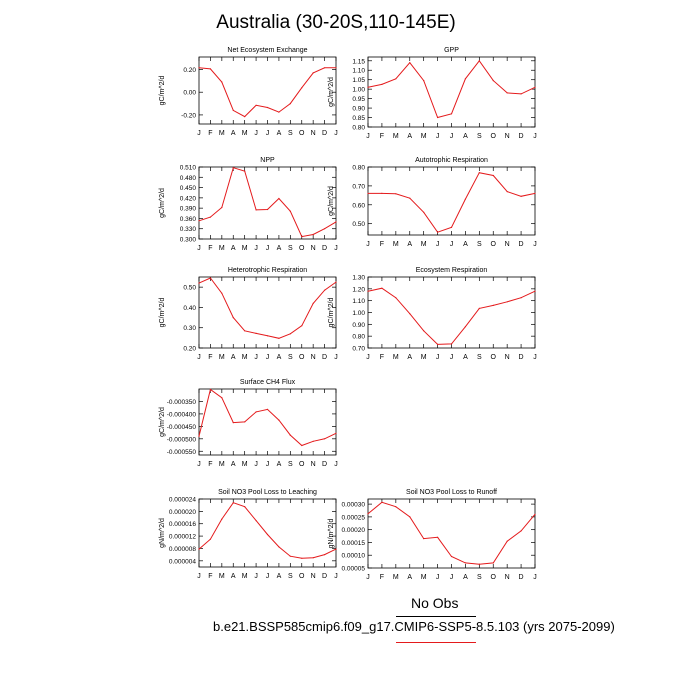 This screenshot has width=700, height=700. Describe the element at coordinates (358, 109) in the screenshot. I see `y-tick-label: 0.90` at that location.